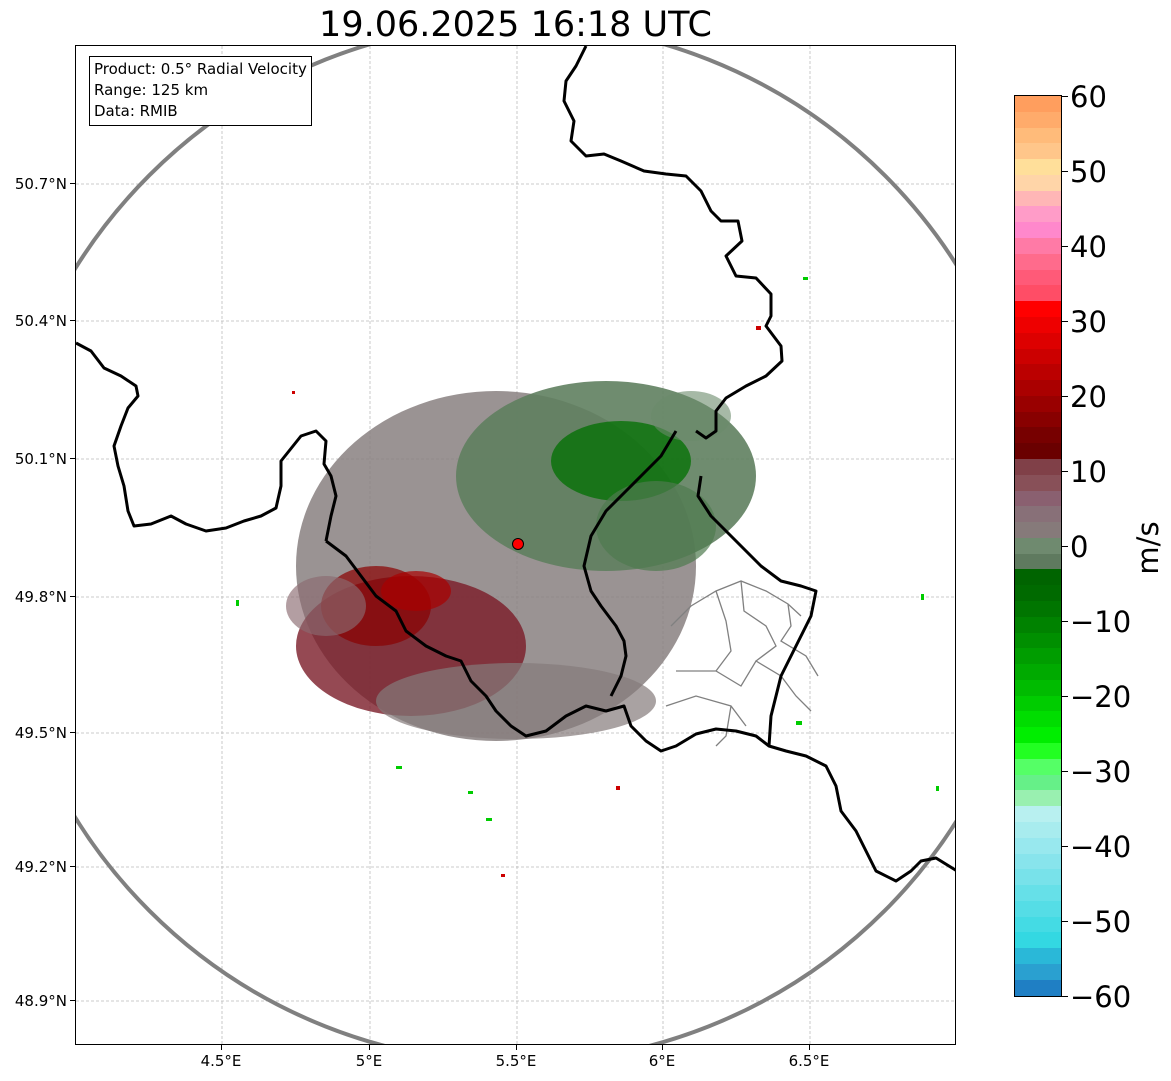 This screenshot has width=1171, height=1081. Describe the element at coordinates (369, 1061) in the screenshot. I see `x-tick-label: 5°E` at that location.